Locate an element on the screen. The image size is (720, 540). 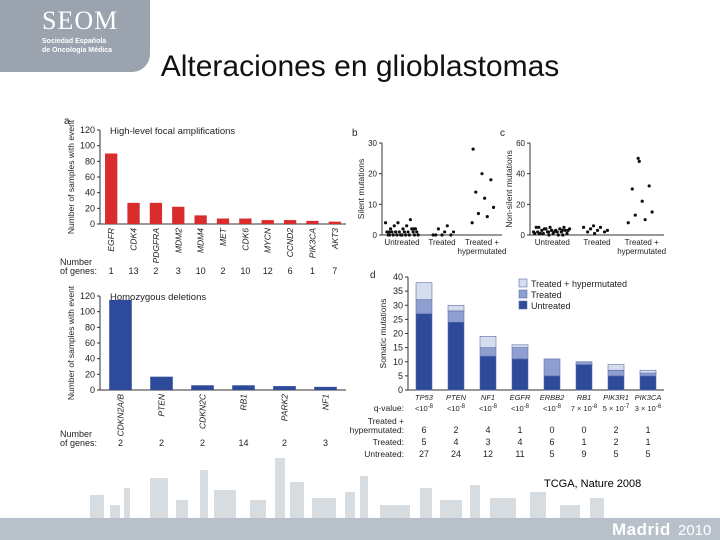
gene-count-label: 12 is located at coordinates (268, 271).